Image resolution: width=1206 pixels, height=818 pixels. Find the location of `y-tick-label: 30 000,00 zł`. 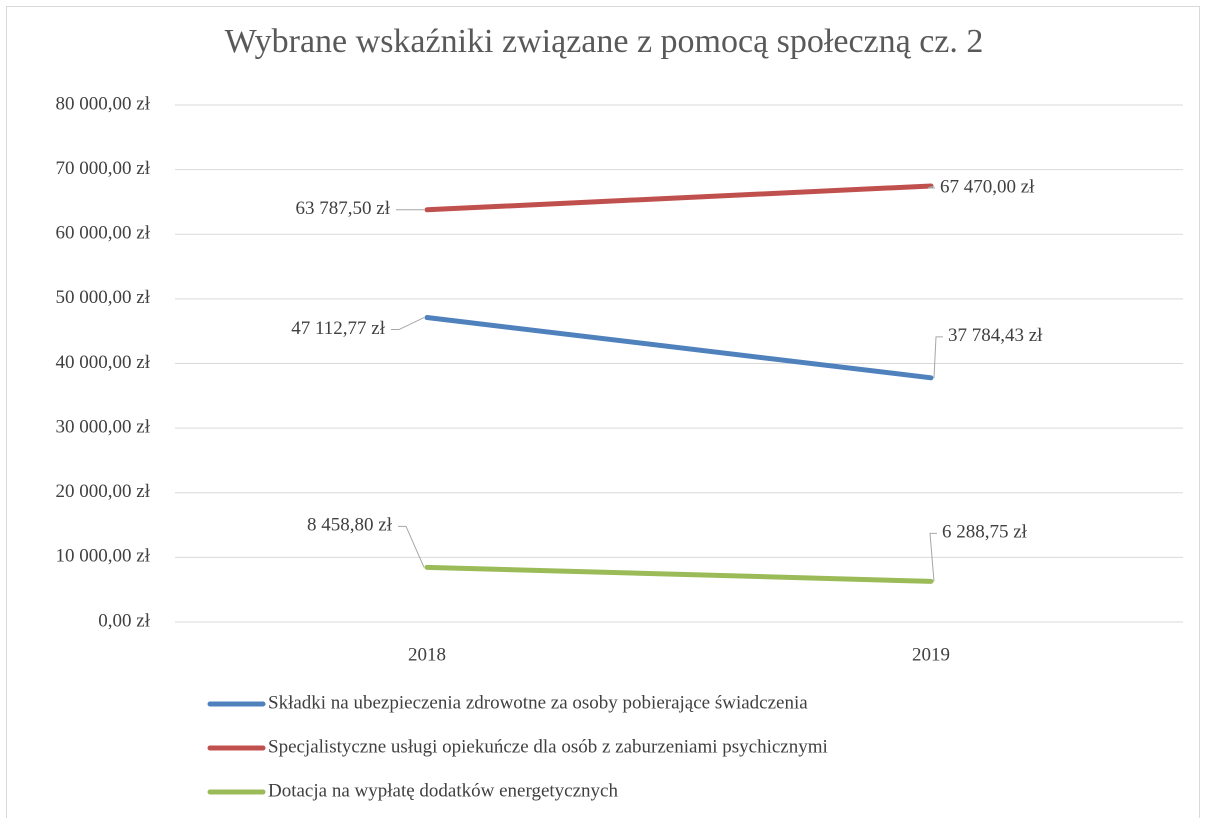

y-tick-label: 30 000,00 zł is located at coordinates (103, 426).